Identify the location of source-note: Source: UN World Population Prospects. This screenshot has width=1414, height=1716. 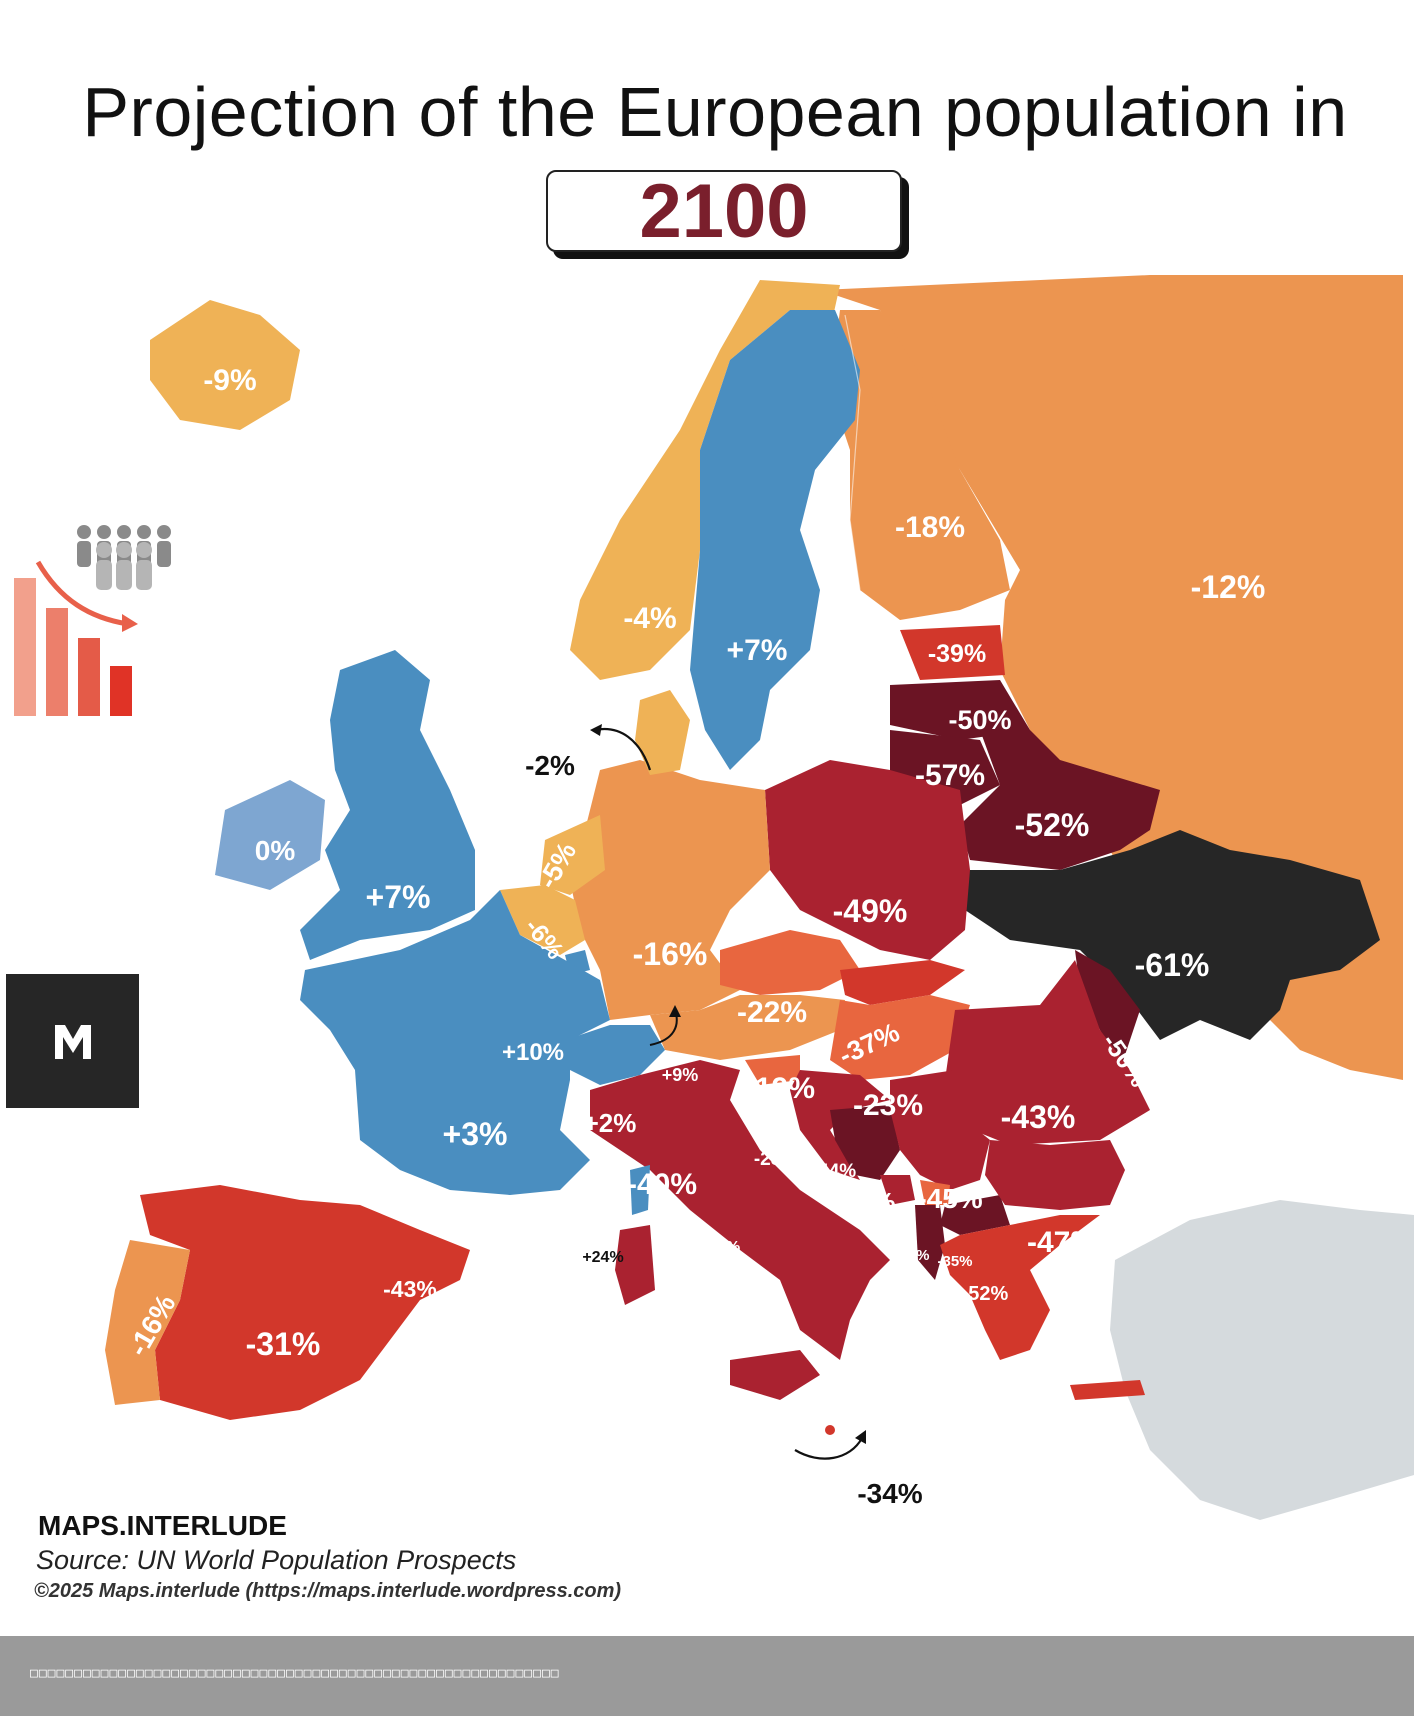
(276, 1560).